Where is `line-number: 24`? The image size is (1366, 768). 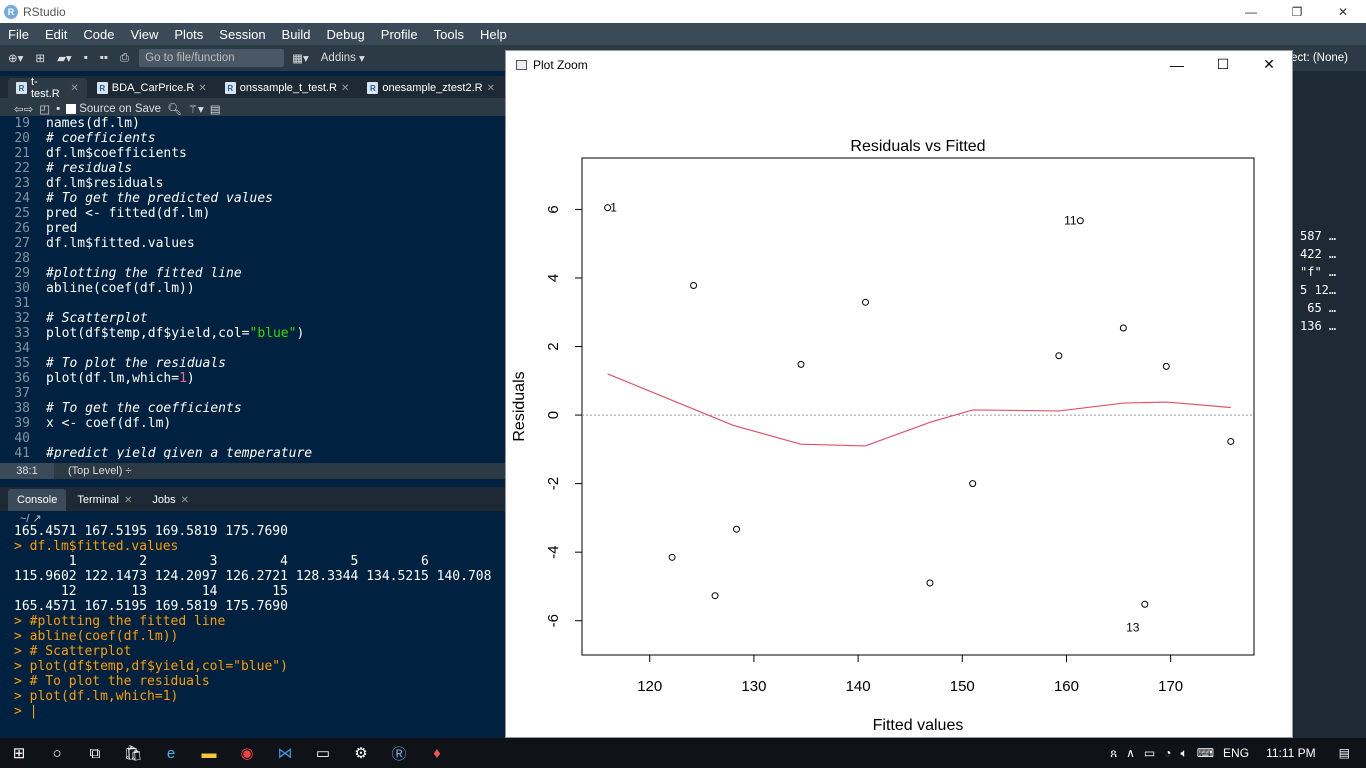 line-number: 24 is located at coordinates (22, 198).